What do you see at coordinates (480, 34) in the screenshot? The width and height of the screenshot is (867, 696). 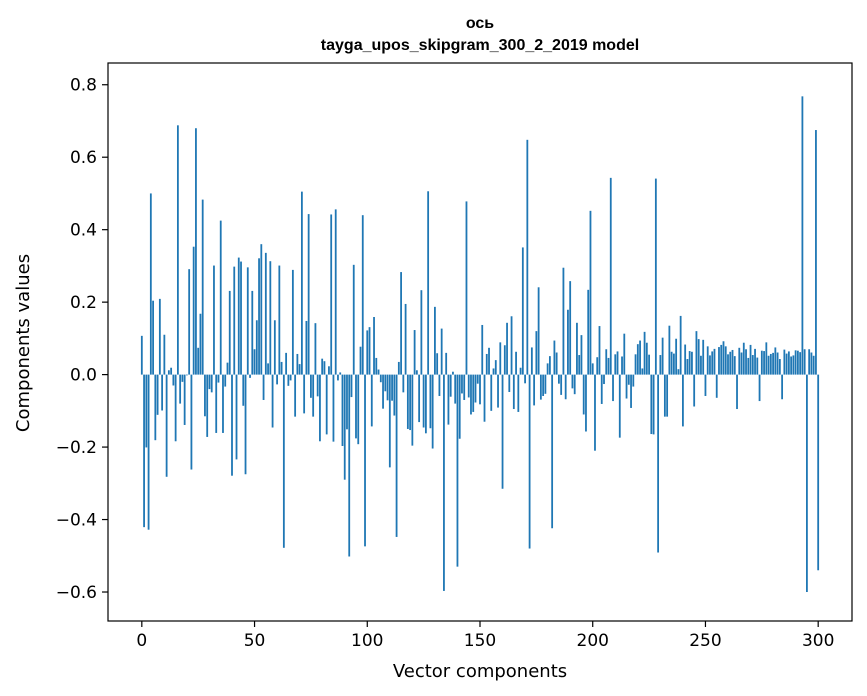 I see `chart-title: ось tayga_upos_skipgram_300_2_2019 model` at bounding box center [480, 34].